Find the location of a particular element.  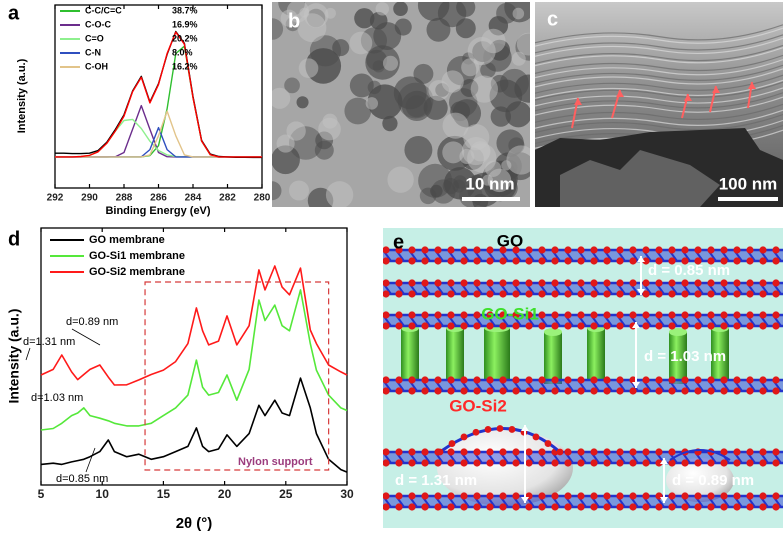

annotation: d=0.89 nm is located at coordinates (92, 322).